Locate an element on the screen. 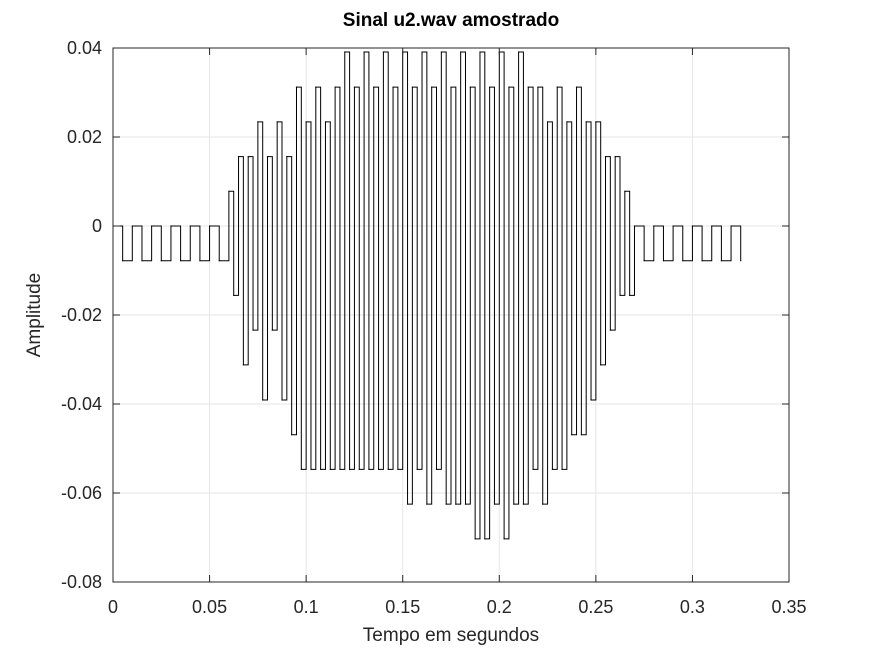 Image resolution: width=872 pixels, height=654 pixels. y-tick-label: -0.04 is located at coordinates (81, 404).